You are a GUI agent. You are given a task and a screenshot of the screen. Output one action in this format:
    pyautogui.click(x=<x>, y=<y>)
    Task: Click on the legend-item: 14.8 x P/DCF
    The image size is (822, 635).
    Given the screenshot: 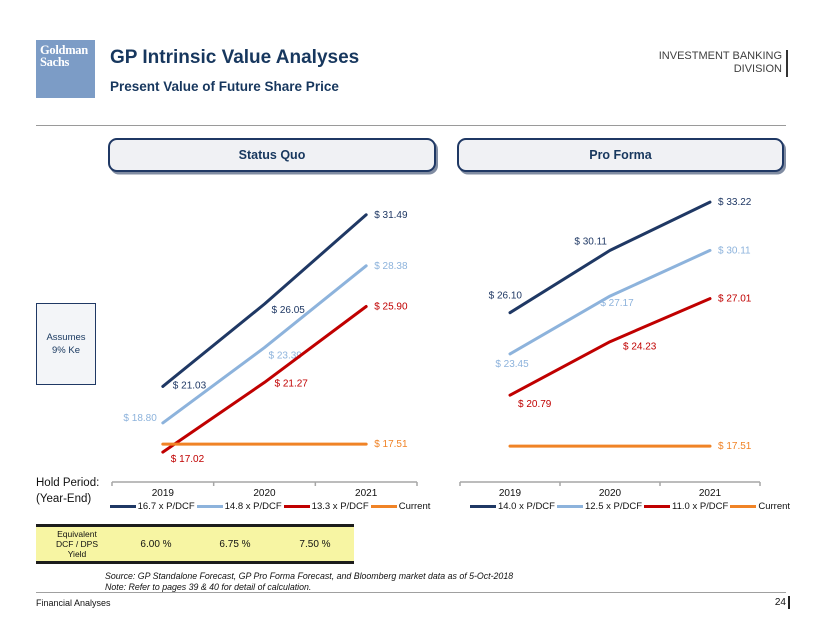 What is the action you would take?
    pyautogui.click(x=239, y=506)
    